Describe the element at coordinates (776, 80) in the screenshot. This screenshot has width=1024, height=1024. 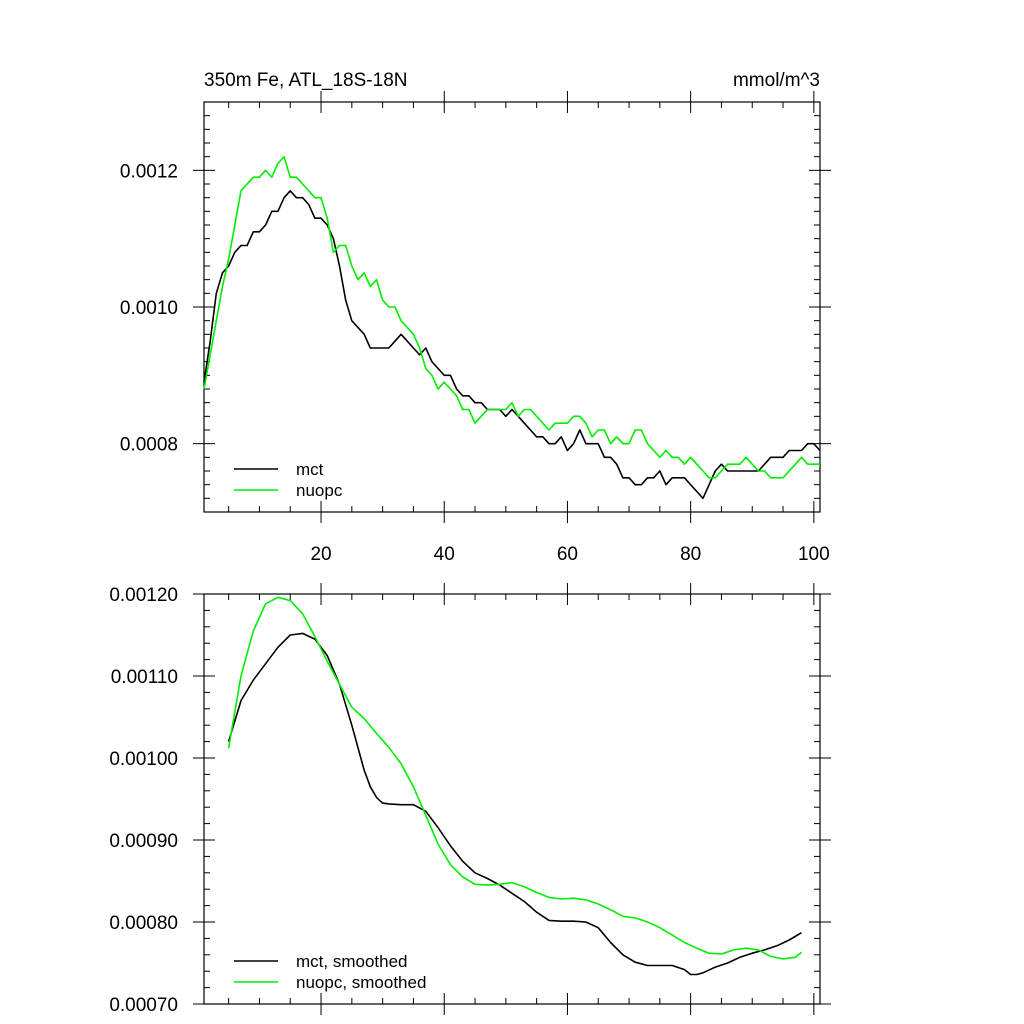
I see `top-chart-units: mmol/m^3` at that location.